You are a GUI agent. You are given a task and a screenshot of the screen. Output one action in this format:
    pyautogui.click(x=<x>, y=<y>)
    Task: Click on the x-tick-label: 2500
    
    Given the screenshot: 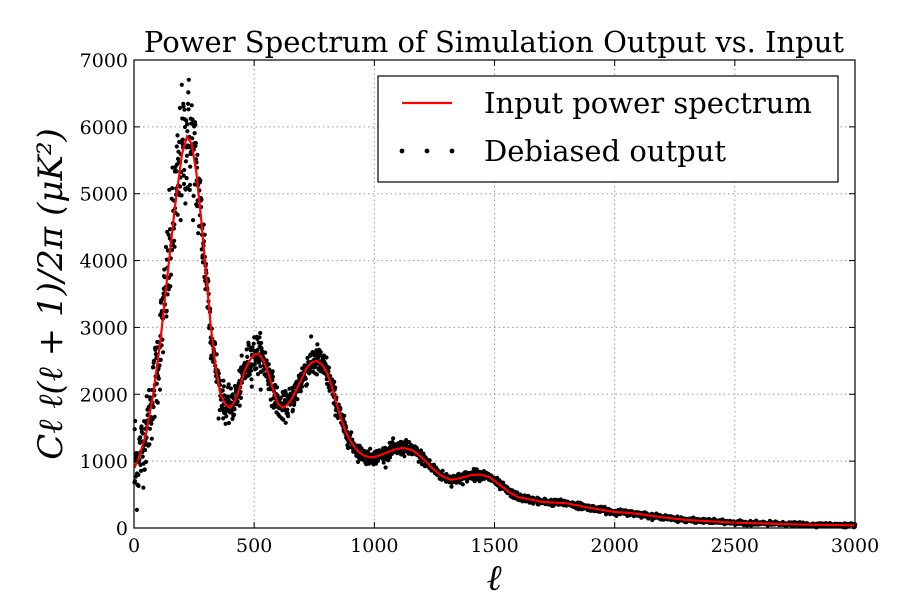 What is the action you would take?
    pyautogui.click(x=735, y=546)
    